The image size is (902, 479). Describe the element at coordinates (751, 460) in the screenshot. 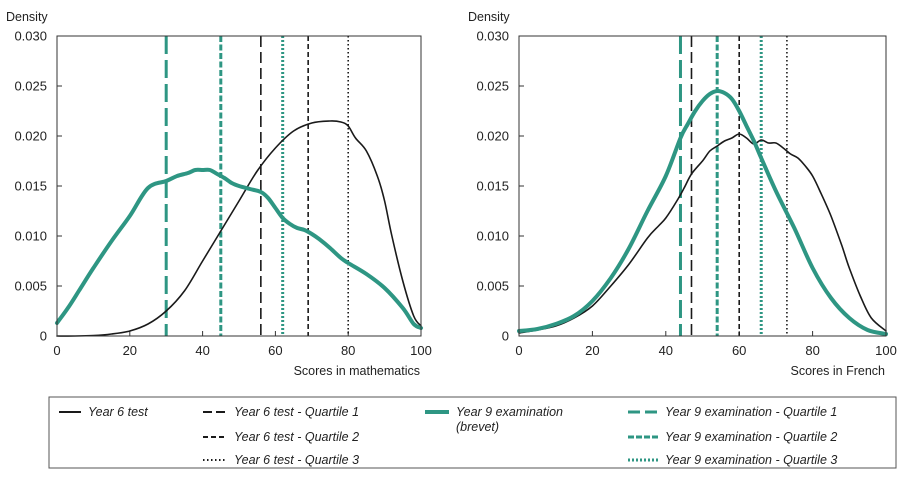

I see `legend-label-year9-q3: Year 9 examination - Quartile 3` at that location.